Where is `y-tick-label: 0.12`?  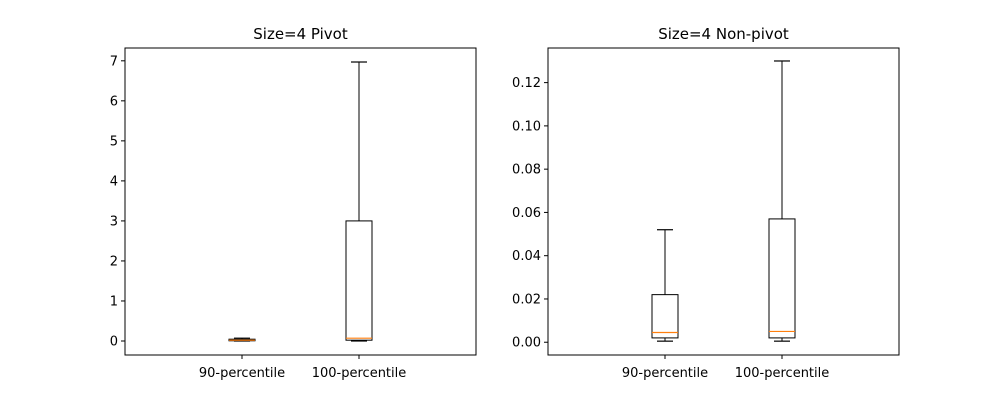
y-tick-label: 0.12 is located at coordinates (526, 83).